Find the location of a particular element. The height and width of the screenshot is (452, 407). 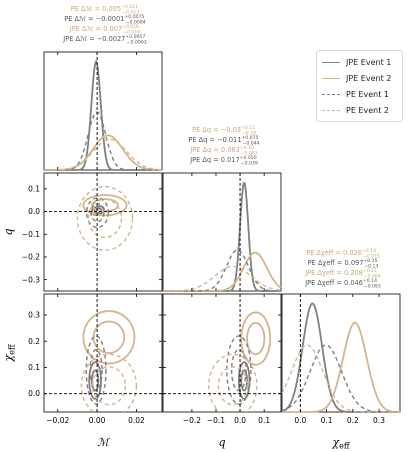

panel-frame-chi_vs_q is located at coordinates (222, 353).